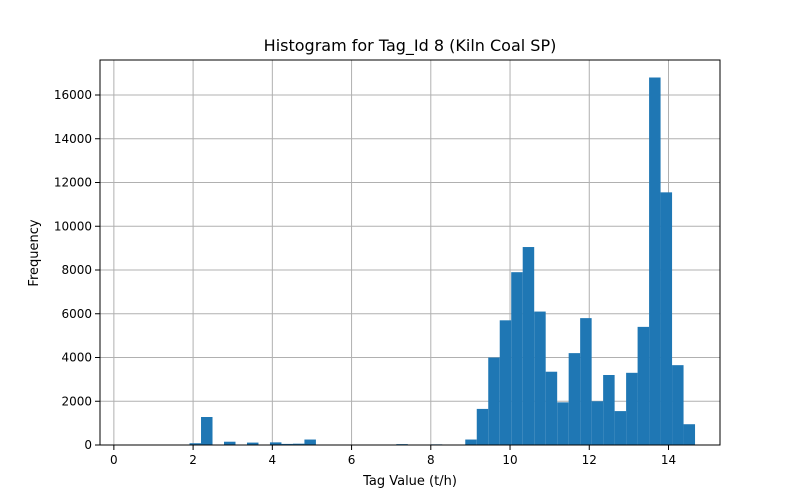 The image size is (800, 504). I want to click on y-axis-ticks: 0 2000 4000 6000 8000 10000 12000 14000 16000, so click(77, 270).